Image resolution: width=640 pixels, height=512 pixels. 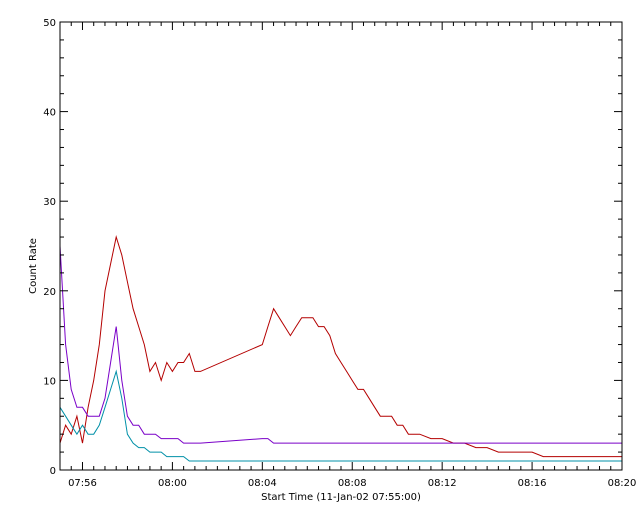 I want to click on y-axis-title: Count Rate, so click(x=33, y=266).